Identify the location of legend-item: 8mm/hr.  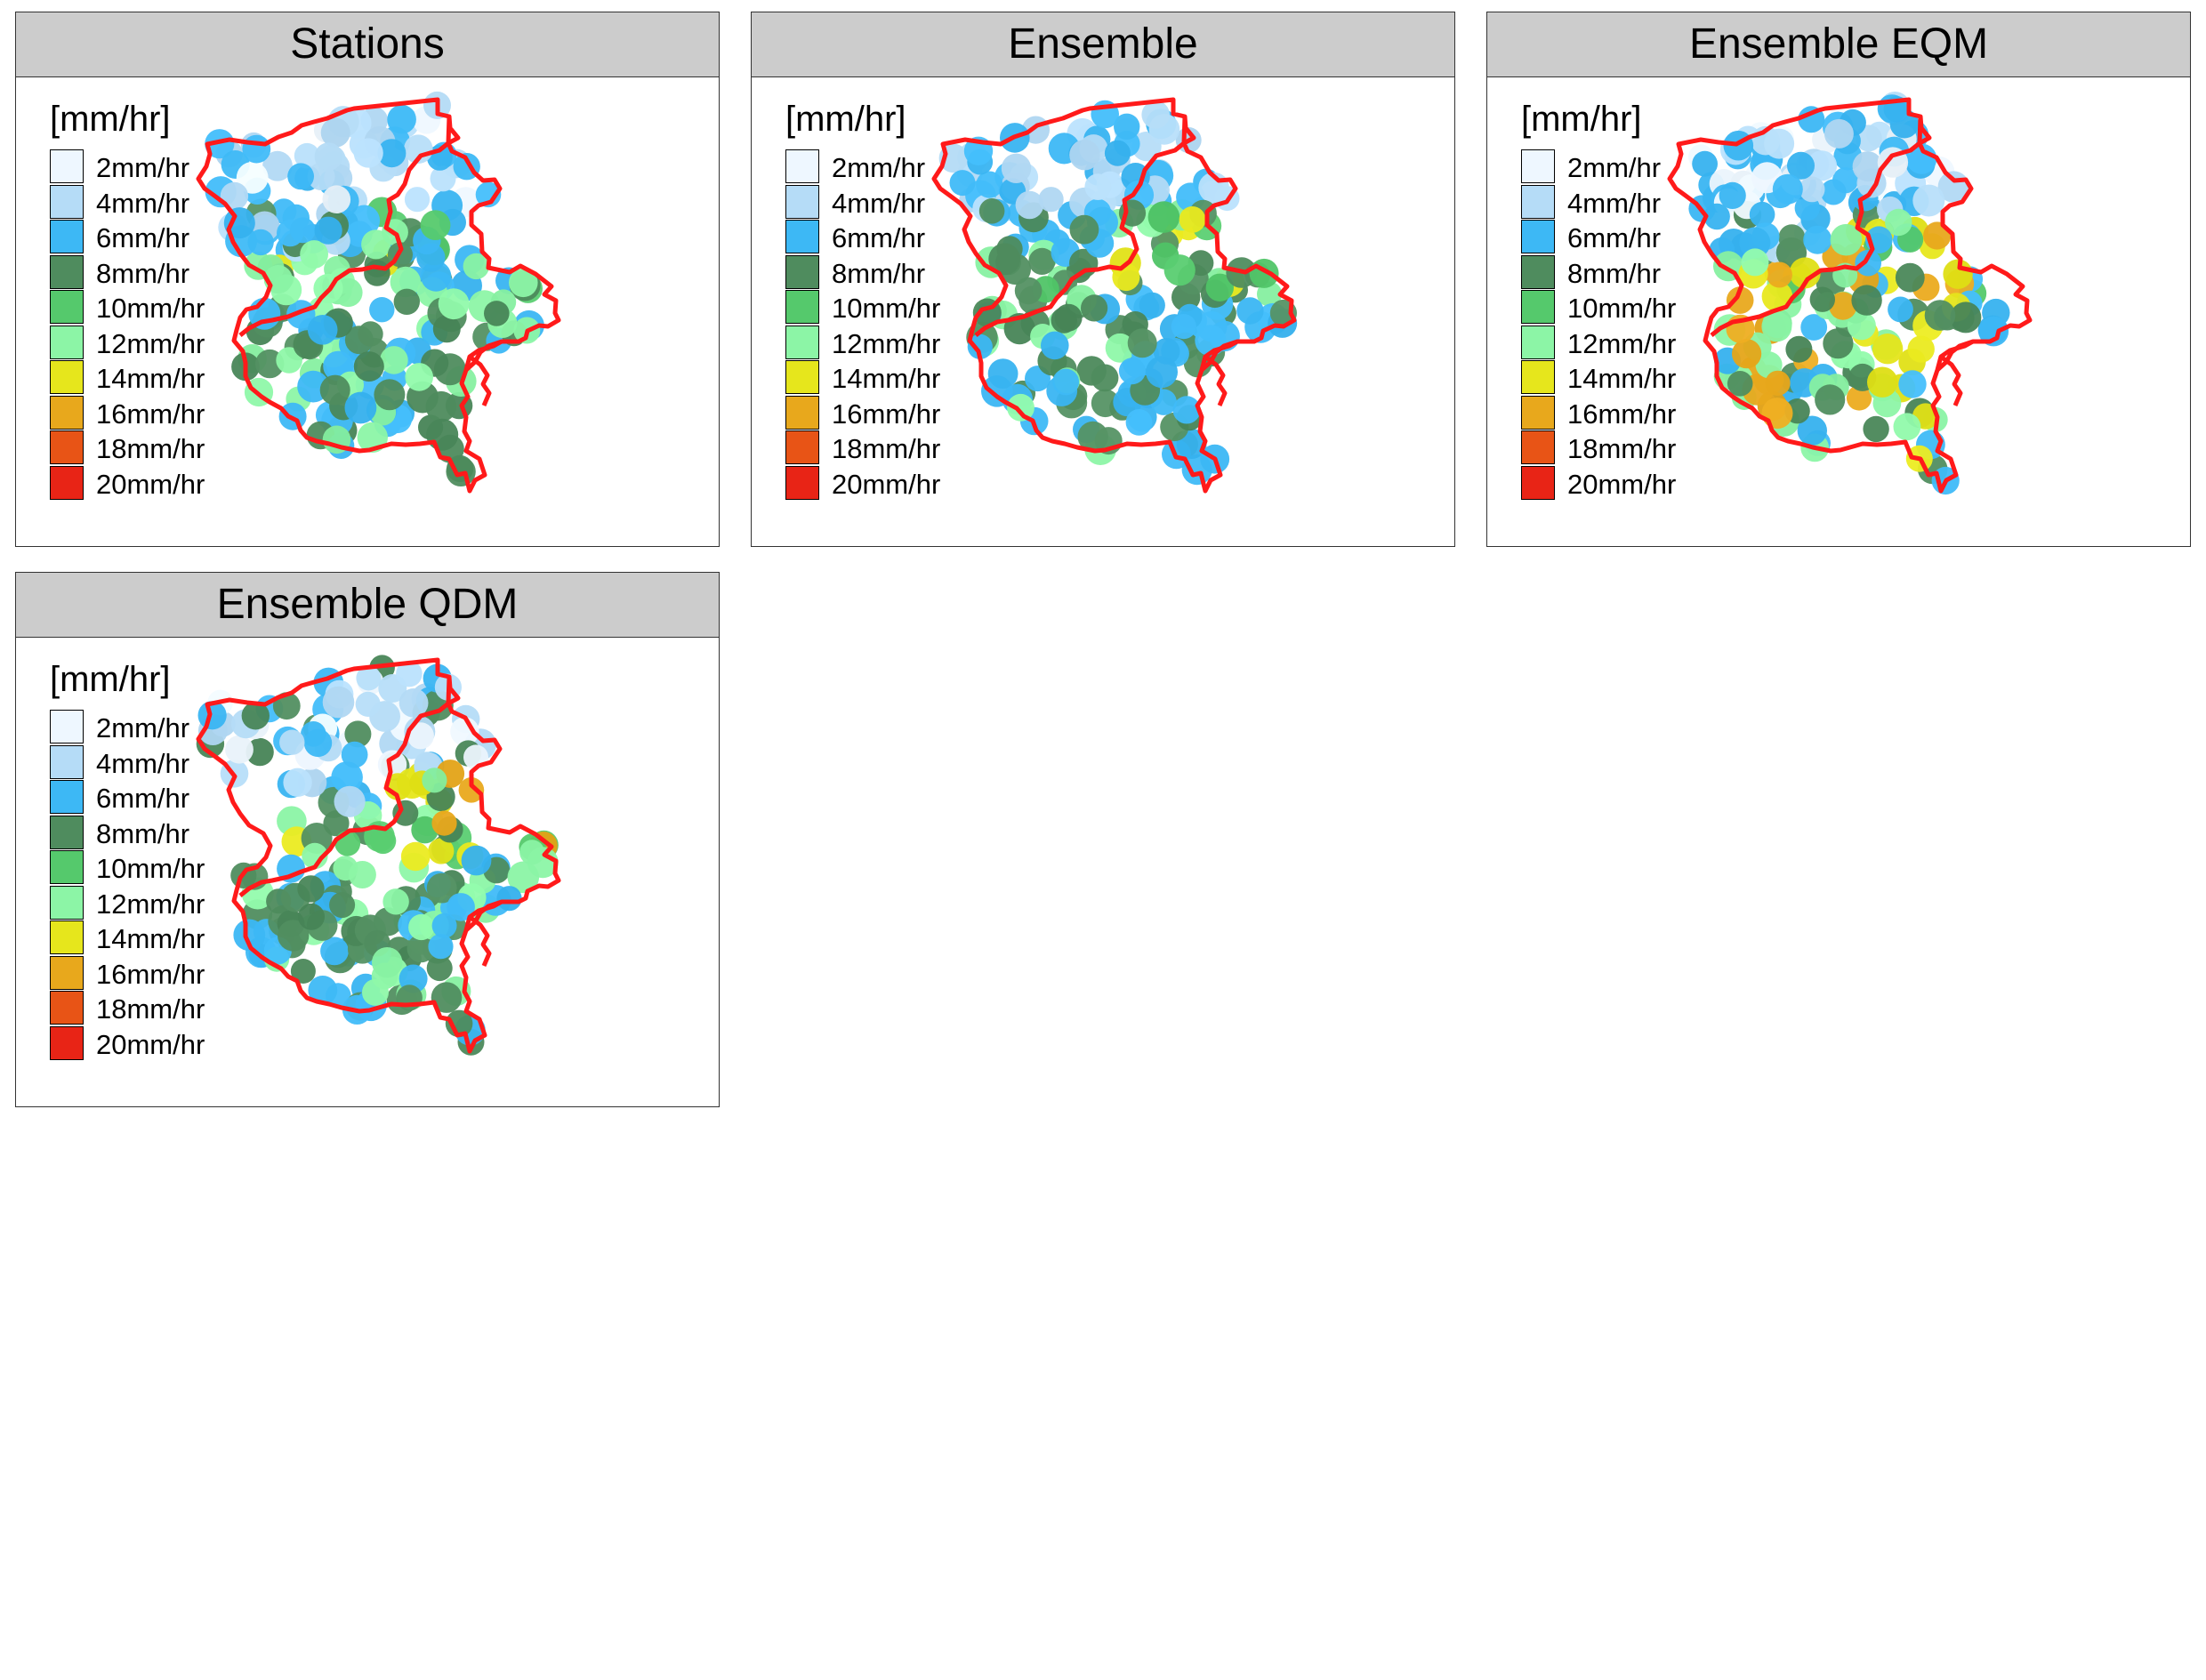
(119, 833).